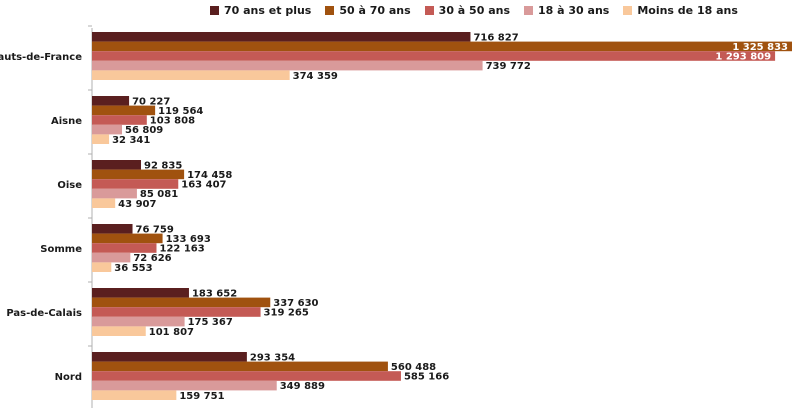 This screenshot has width=800, height=413. What do you see at coordinates (760, 47) in the screenshot?
I see `data-label: 1 325 833` at bounding box center [760, 47].